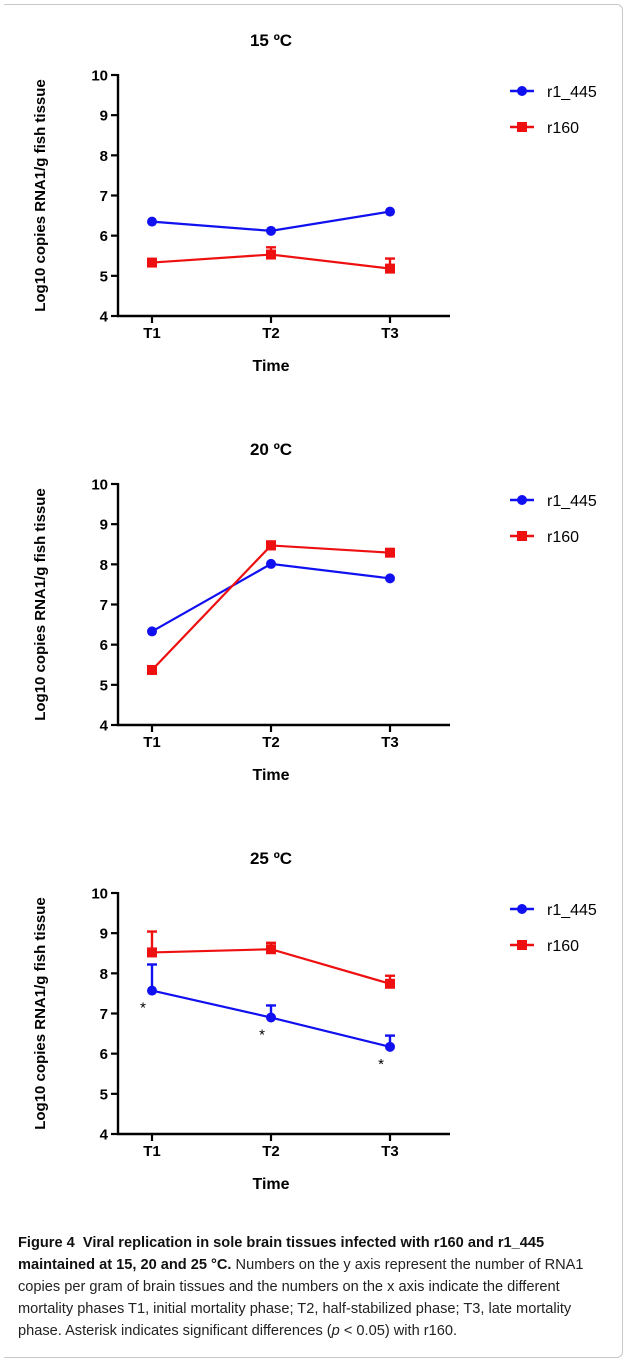 Image resolution: width=627 pixels, height=1362 pixels. I want to click on chart-title: 20 ºC, so click(271, 449).